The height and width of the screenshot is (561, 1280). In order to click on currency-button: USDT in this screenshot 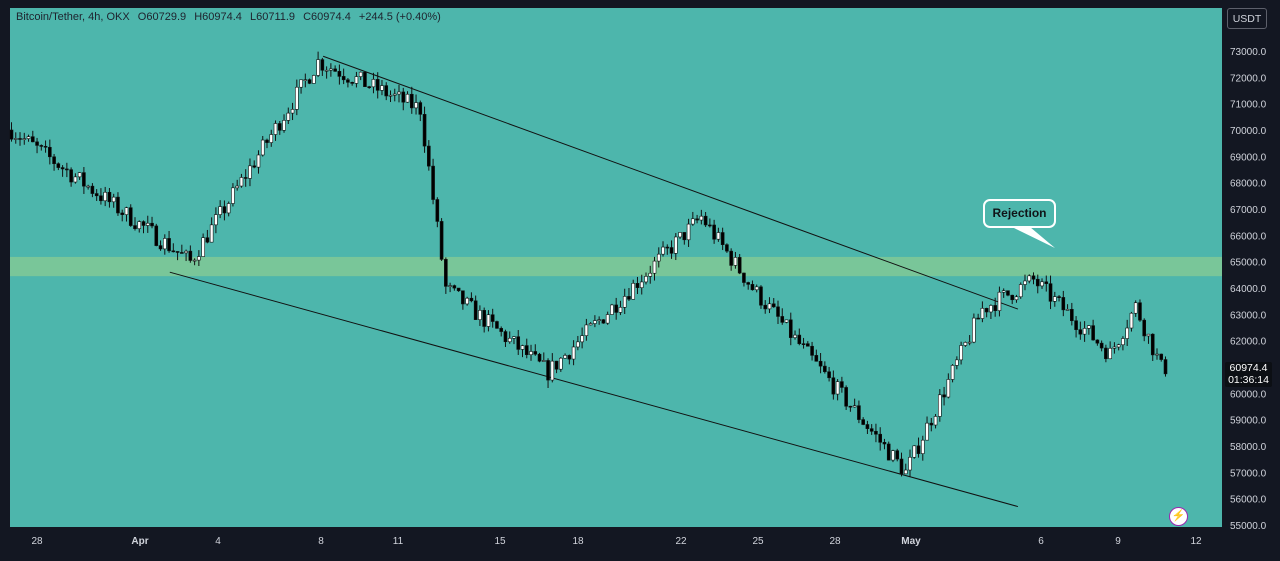, I will do `click(1247, 18)`.